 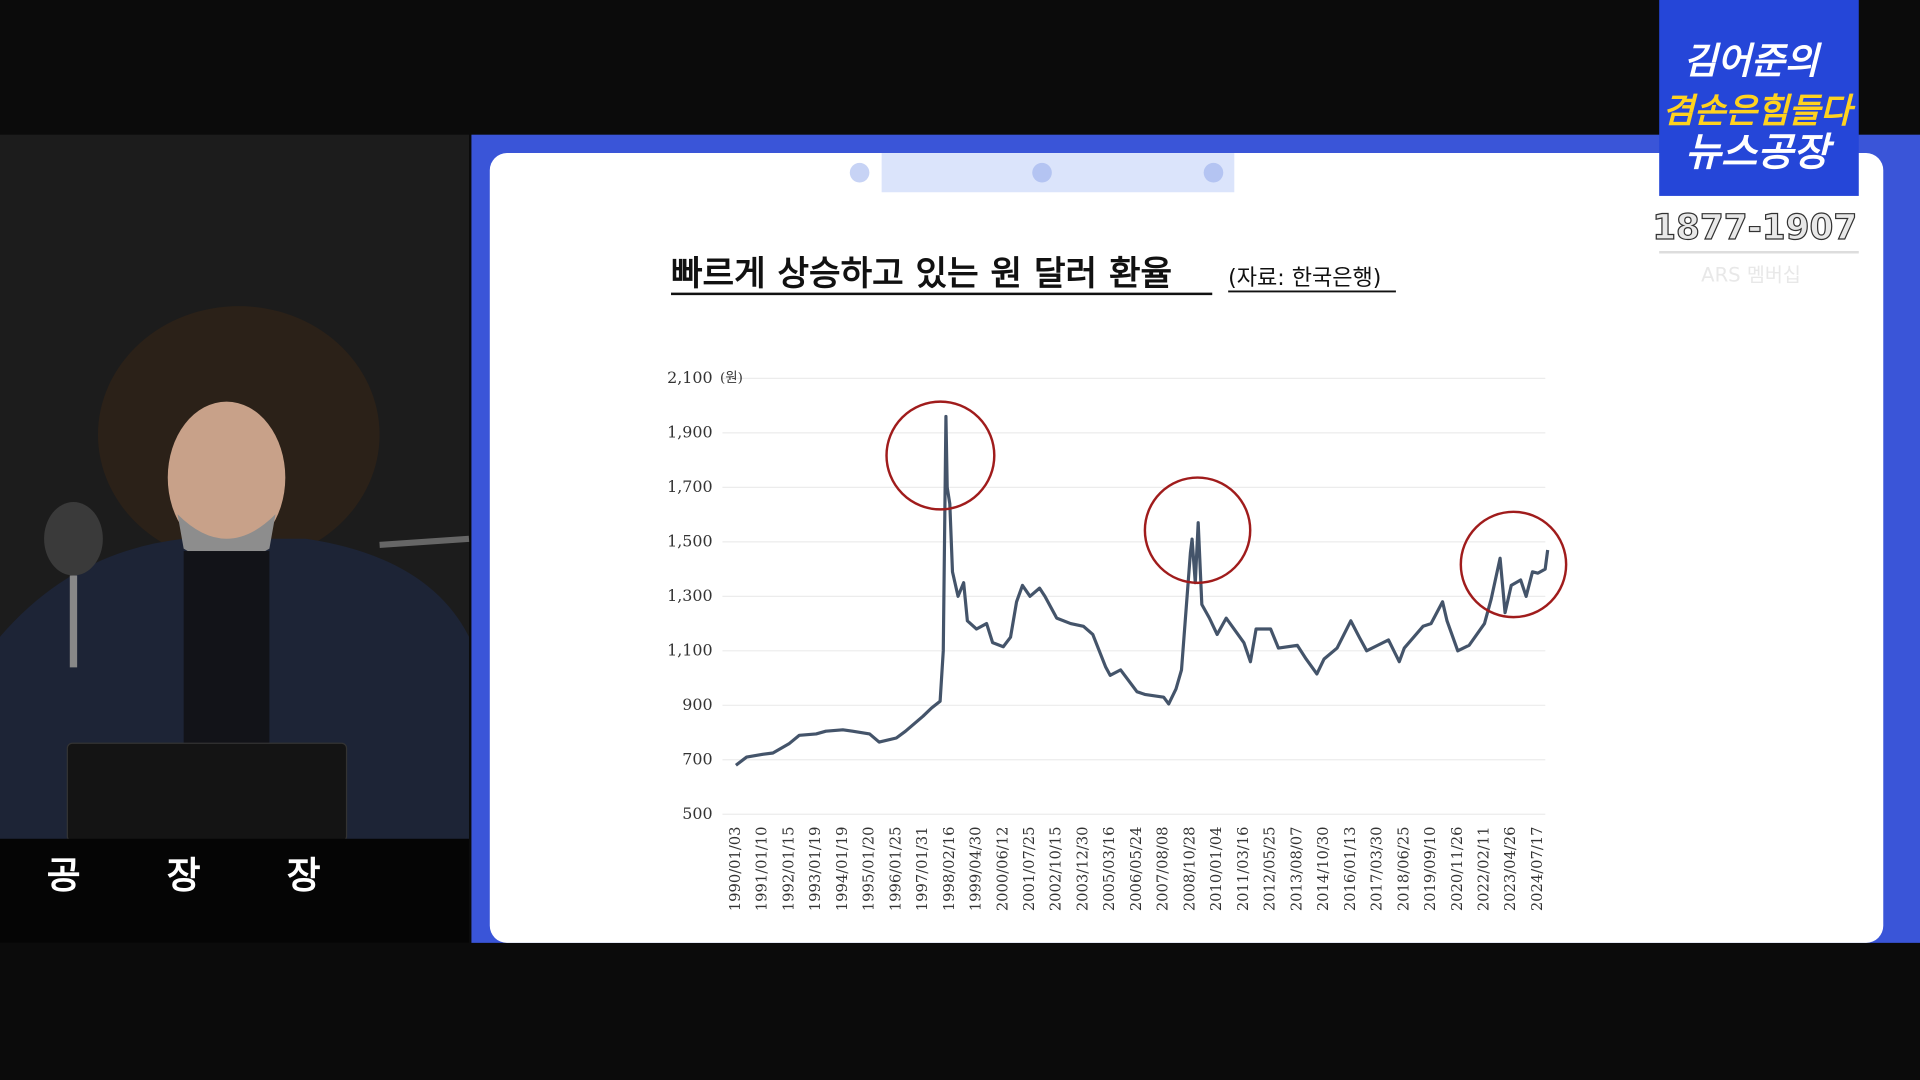 What do you see at coordinates (1403, 869) in the screenshot?
I see `x-tick-label: 2018/06/25` at bounding box center [1403, 869].